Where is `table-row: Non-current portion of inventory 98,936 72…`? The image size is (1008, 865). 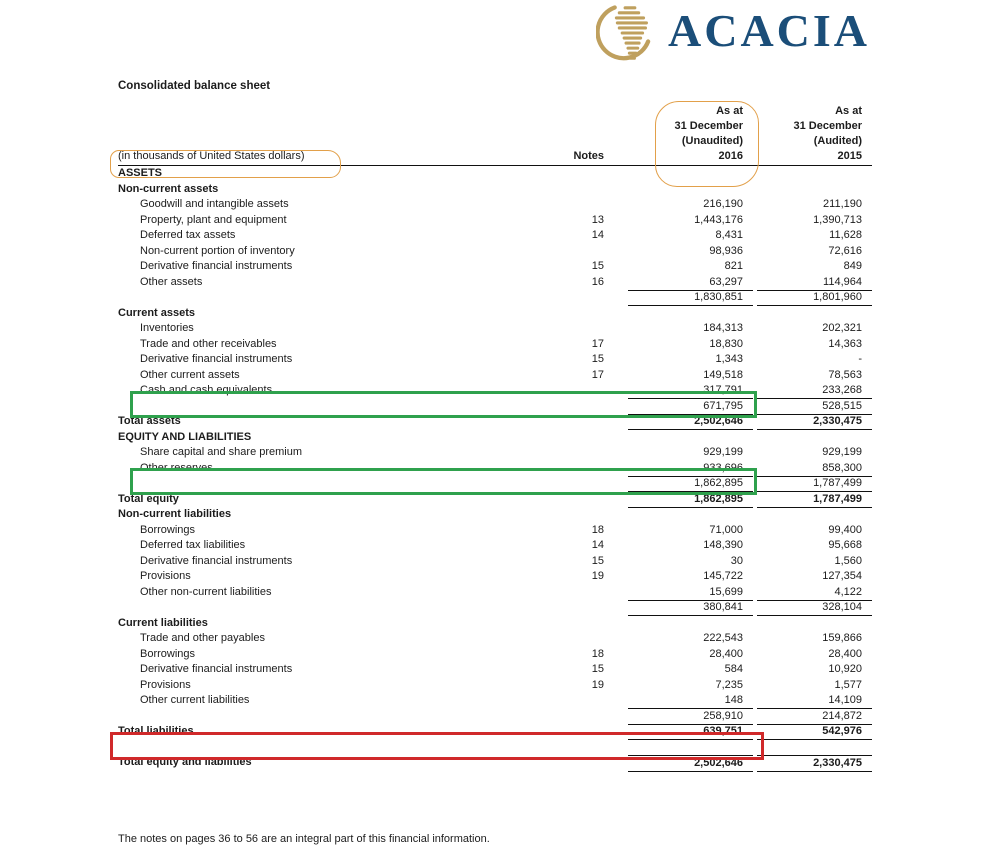
table-row: Non-current portion of inventory 98,936 72… is located at coordinates (495, 252).